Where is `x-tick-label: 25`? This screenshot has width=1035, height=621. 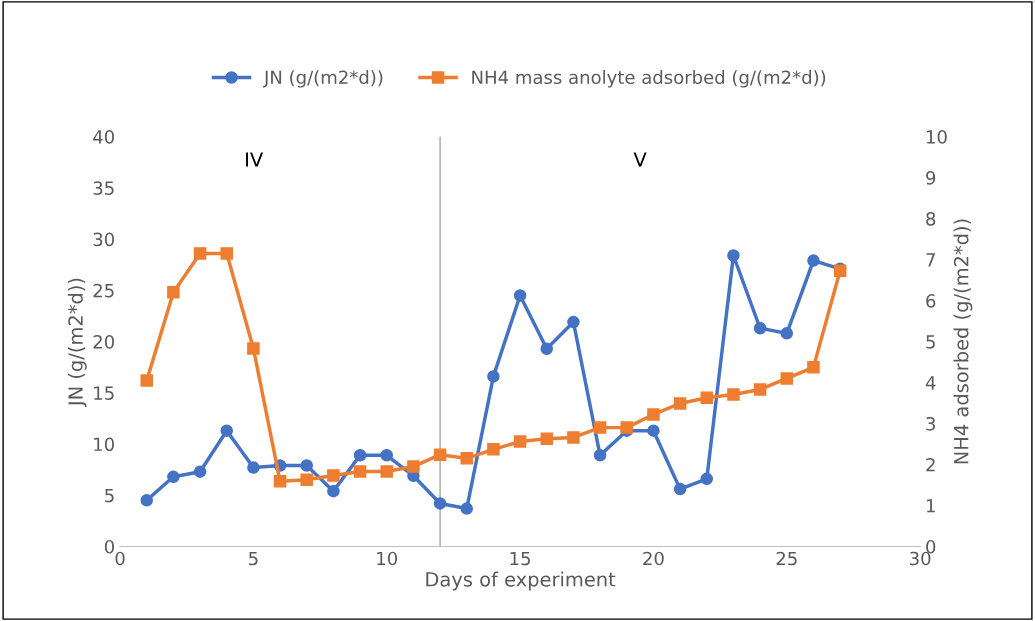 x-tick-label: 25 is located at coordinates (786, 558).